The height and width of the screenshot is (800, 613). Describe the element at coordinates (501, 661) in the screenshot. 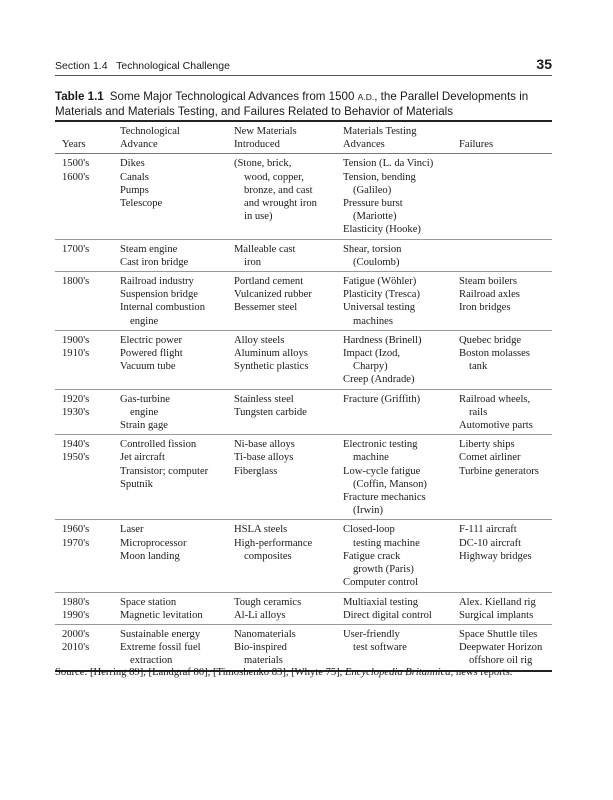

I see `cell-line: offshore oil rig` at that location.